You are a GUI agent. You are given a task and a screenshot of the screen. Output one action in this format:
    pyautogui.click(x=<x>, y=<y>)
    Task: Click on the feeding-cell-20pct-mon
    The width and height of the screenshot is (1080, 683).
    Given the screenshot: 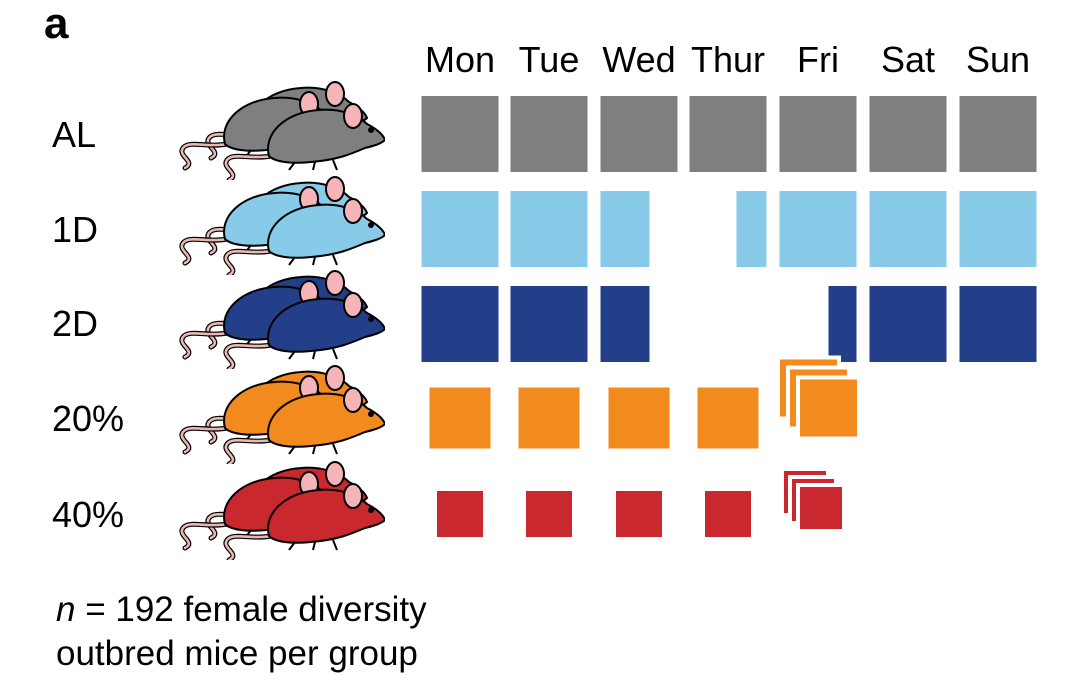 What is the action you would take?
    pyautogui.click(x=460, y=418)
    